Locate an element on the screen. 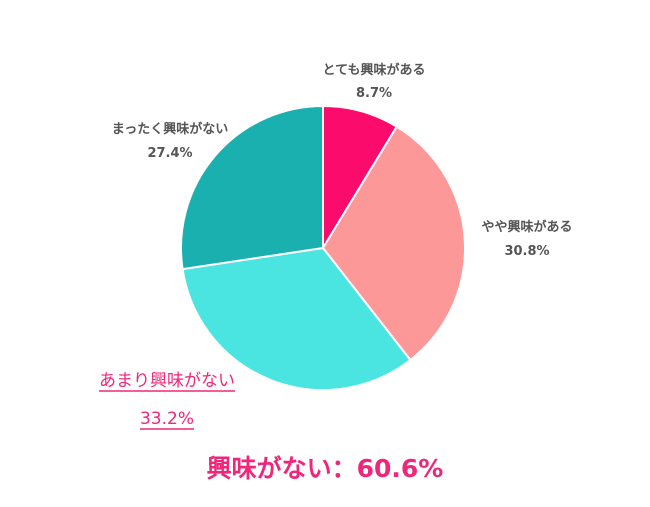 This screenshot has width=650, height=507. slice-label-somewhat-interested: やや興味がある is located at coordinates (526, 227).